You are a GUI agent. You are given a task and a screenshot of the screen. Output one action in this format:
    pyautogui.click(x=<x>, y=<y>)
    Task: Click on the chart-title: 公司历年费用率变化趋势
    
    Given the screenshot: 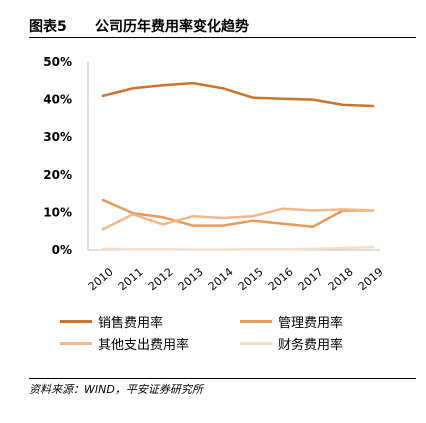 What is the action you would take?
    pyautogui.click(x=172, y=27)
    